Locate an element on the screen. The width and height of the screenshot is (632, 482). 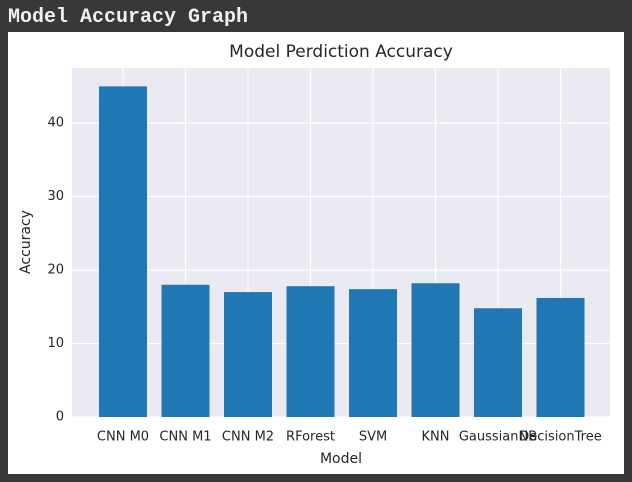
x-tick-label: DecisionTree is located at coordinates (560, 437).